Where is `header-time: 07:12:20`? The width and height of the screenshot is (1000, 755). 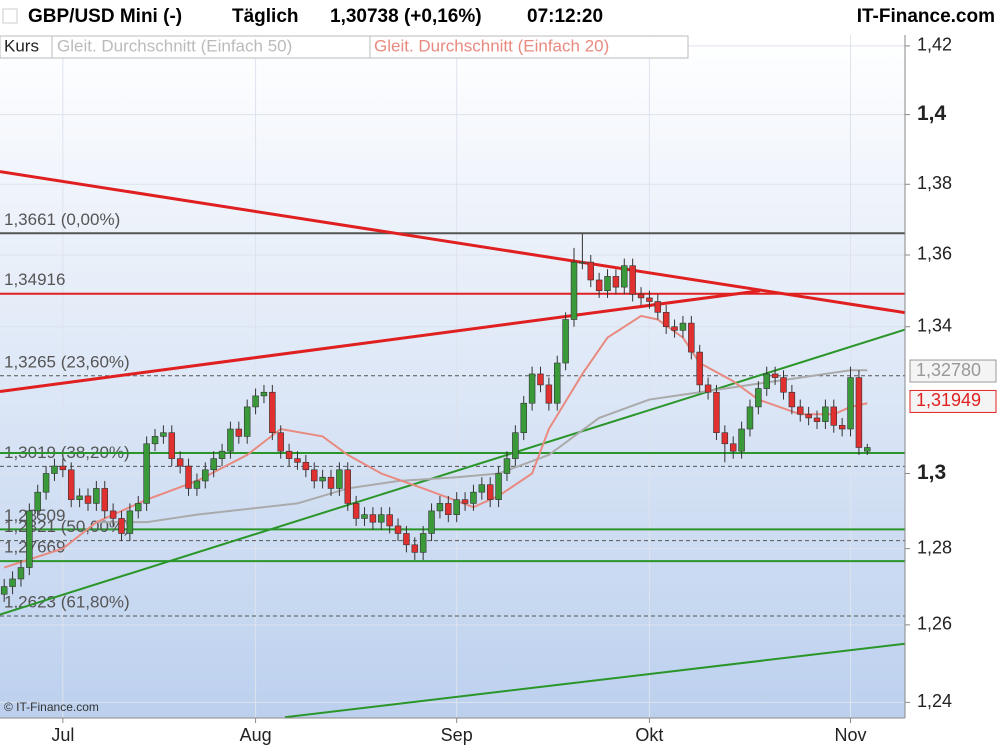 header-time: 07:12:20 is located at coordinates (565, 16).